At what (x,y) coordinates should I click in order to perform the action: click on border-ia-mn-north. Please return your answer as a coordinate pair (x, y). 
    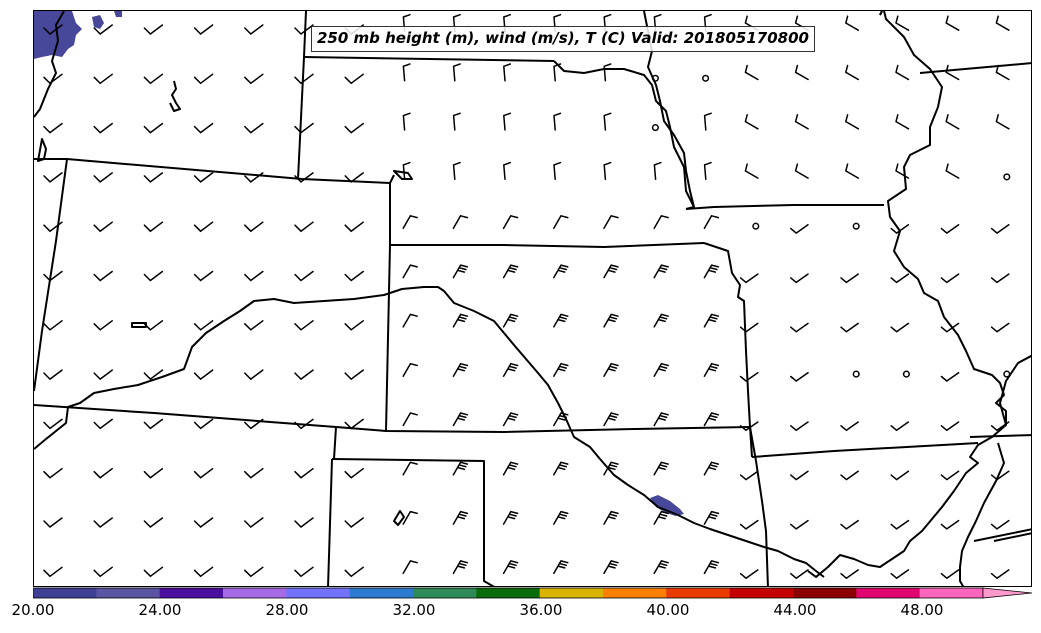
    Looking at the image, I should click on (975, 68).